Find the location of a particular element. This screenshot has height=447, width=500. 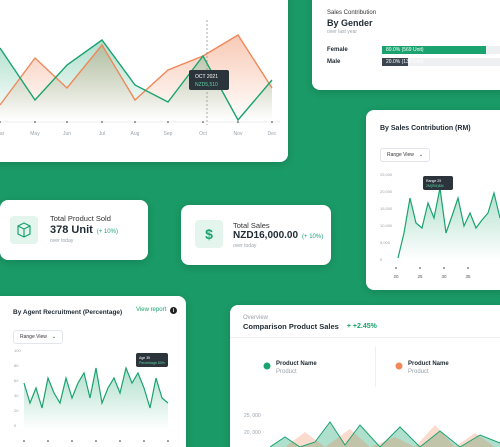

product-dot-icon is located at coordinates (399, 366).